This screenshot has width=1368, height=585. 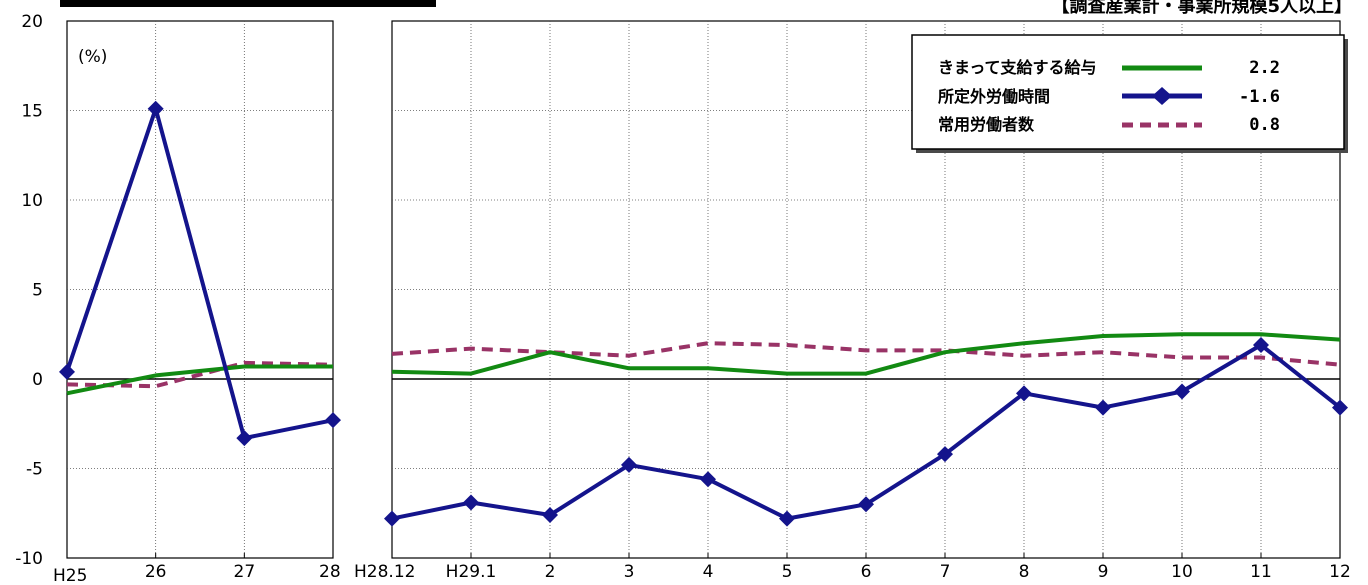 I want to click on x-tick-label: 8, so click(x=1024, y=572).